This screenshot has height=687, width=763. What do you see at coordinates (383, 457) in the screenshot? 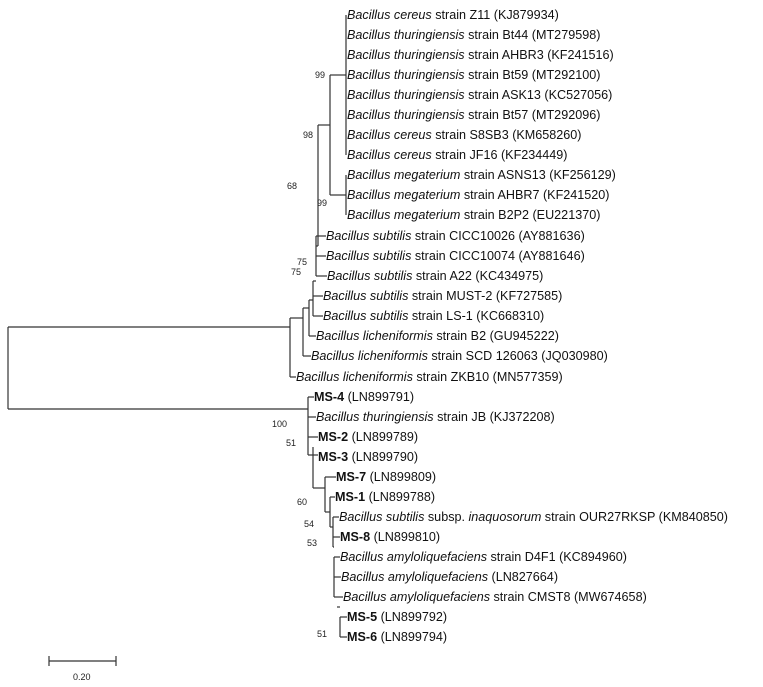
I see `strain-accession: (LN899790)` at bounding box center [383, 457].